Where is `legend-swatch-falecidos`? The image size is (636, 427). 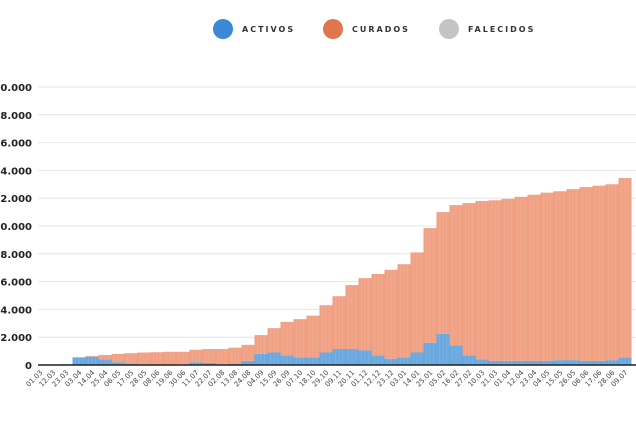
legend-swatch-falecidos is located at coordinates (449, 29).